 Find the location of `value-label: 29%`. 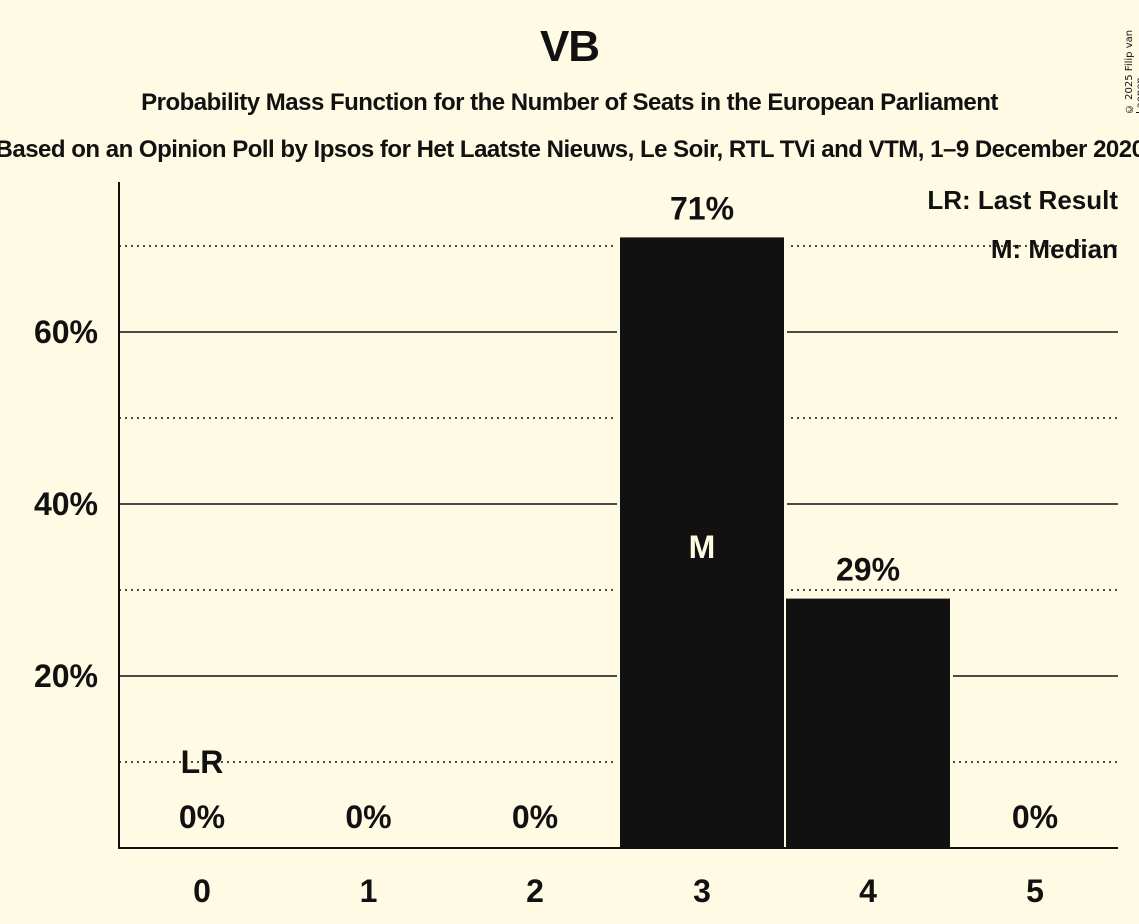

value-label: 29% is located at coordinates (868, 570).